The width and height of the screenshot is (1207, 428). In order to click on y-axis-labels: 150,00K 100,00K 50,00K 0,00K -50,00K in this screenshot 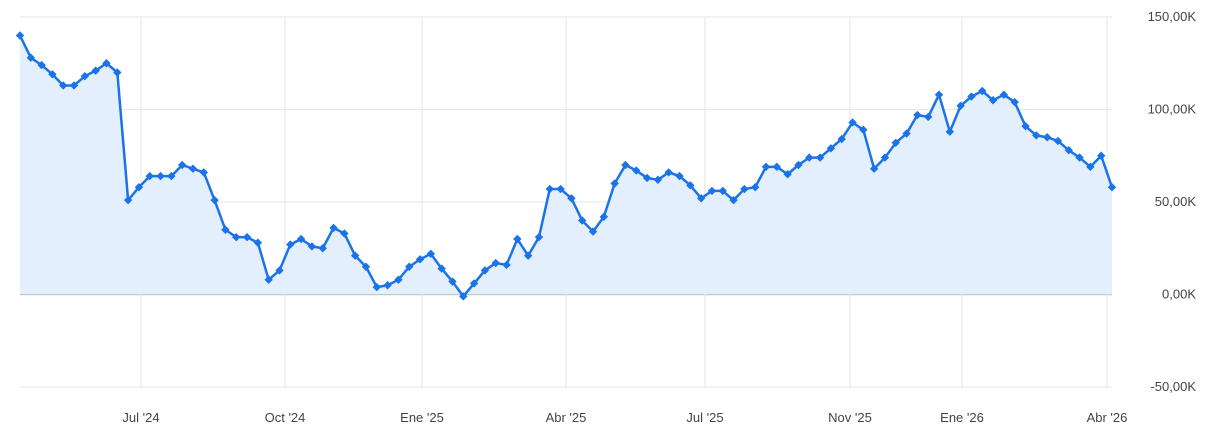, I will do `click(1172, 201)`.